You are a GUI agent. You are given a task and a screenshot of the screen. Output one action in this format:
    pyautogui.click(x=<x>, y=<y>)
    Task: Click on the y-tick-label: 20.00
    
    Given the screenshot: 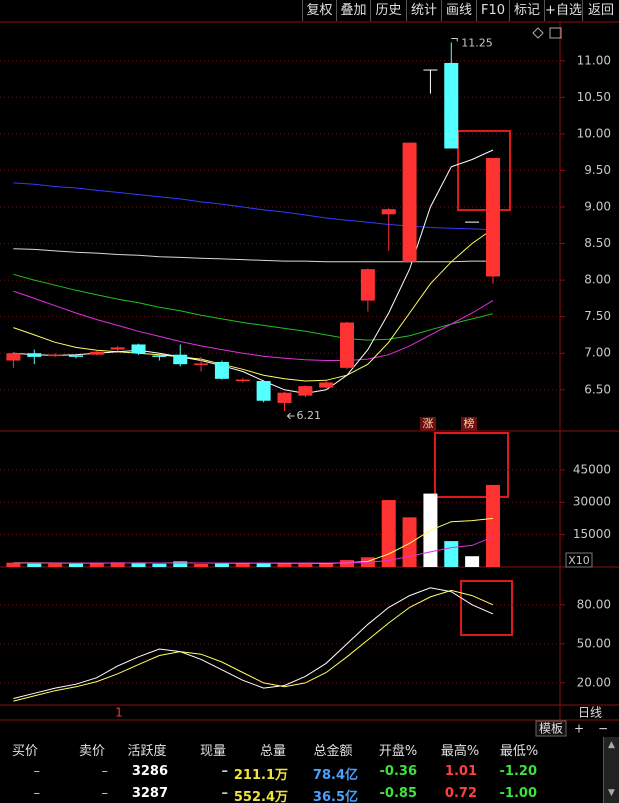 What is the action you would take?
    pyautogui.click(x=594, y=682)
    